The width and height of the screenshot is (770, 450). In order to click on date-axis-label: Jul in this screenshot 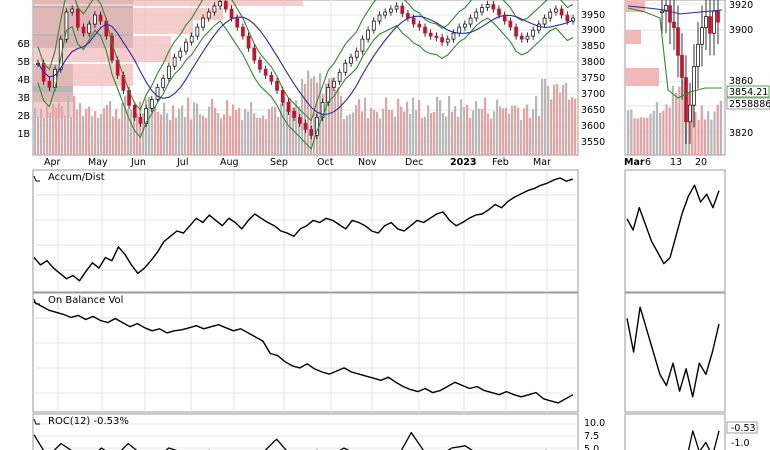, I will do `click(182, 162)`.